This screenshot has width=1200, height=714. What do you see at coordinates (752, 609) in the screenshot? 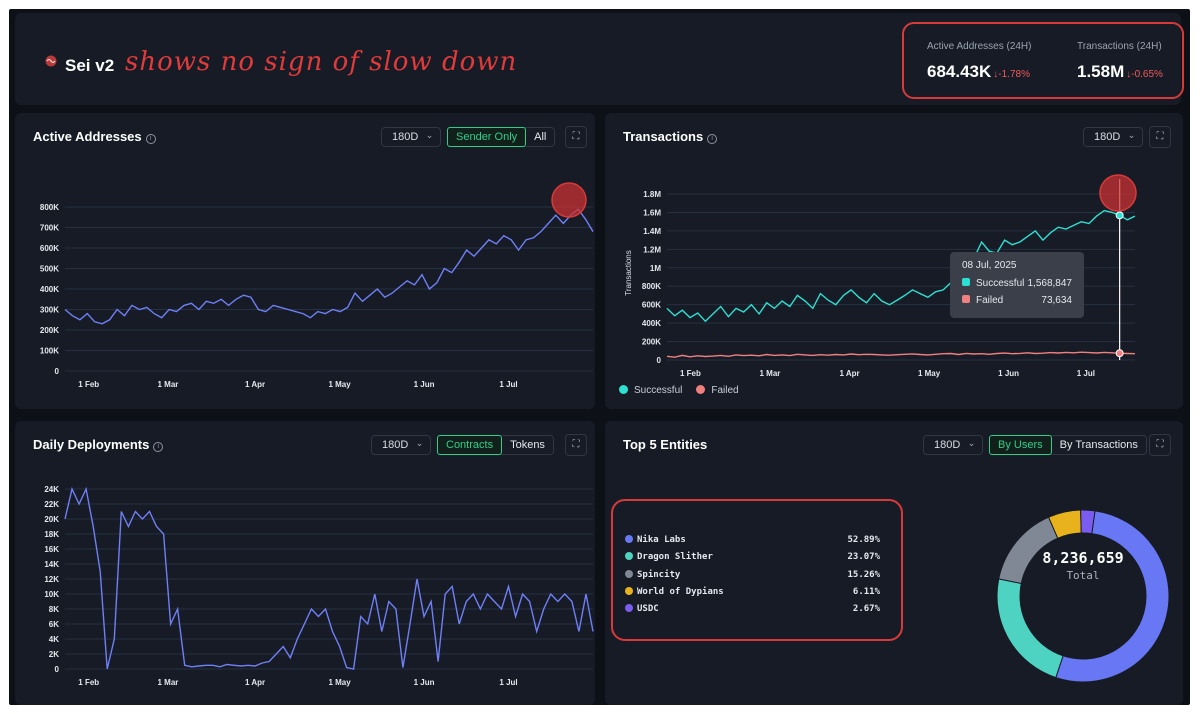
I see `entity-row: USDC 2.67%` at bounding box center [752, 609].